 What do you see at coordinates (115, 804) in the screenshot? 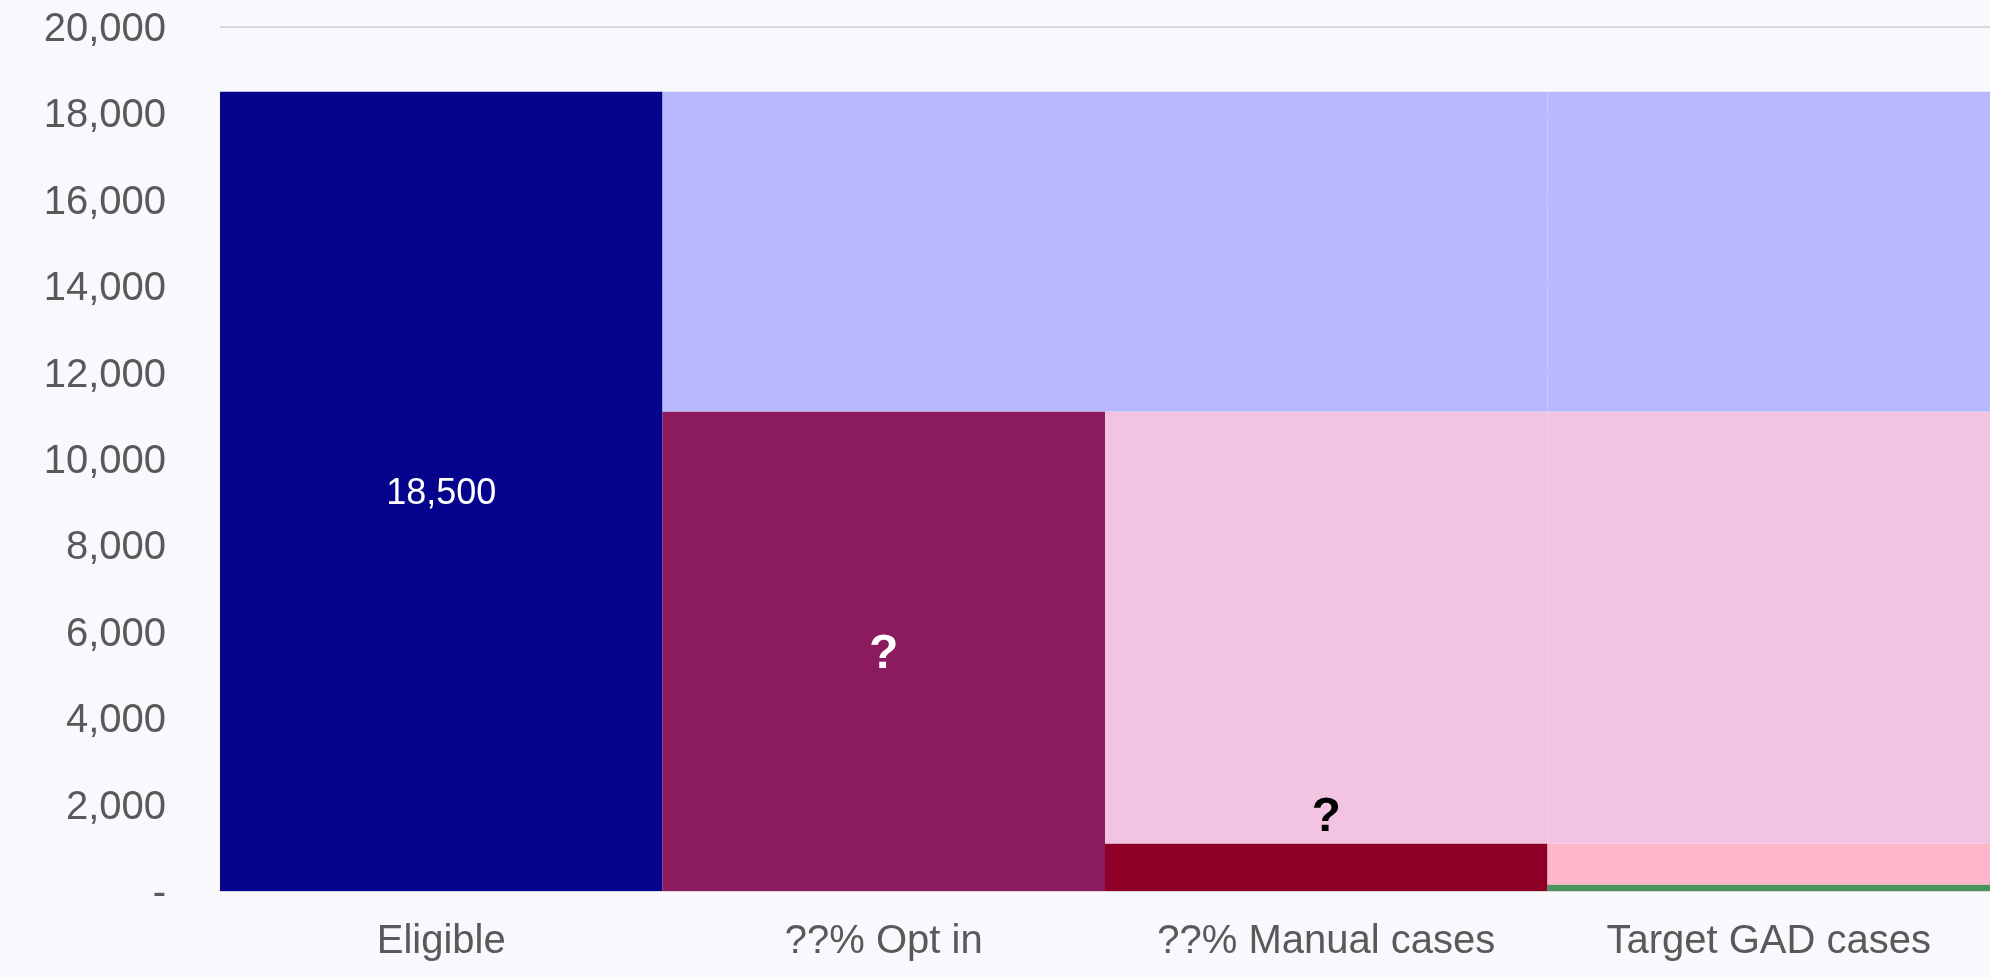
I see `y-tick-label: 2,000` at bounding box center [115, 804].